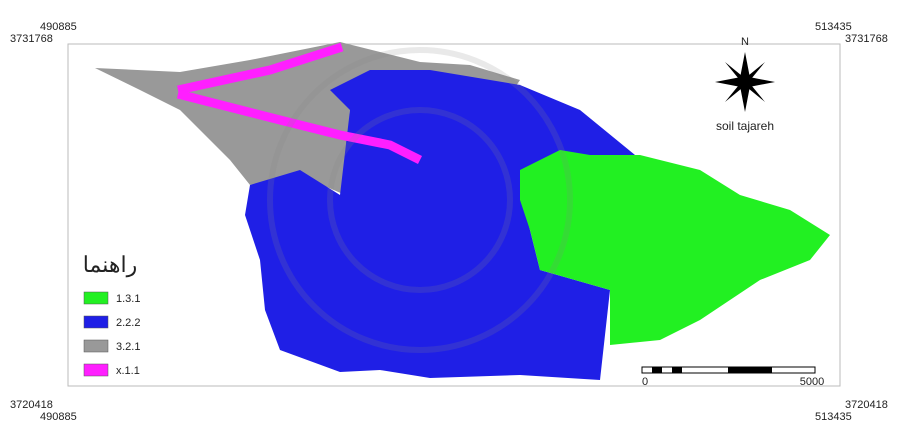 The width and height of the screenshot is (906, 426). I want to click on scale-label: 5000, so click(812, 382).